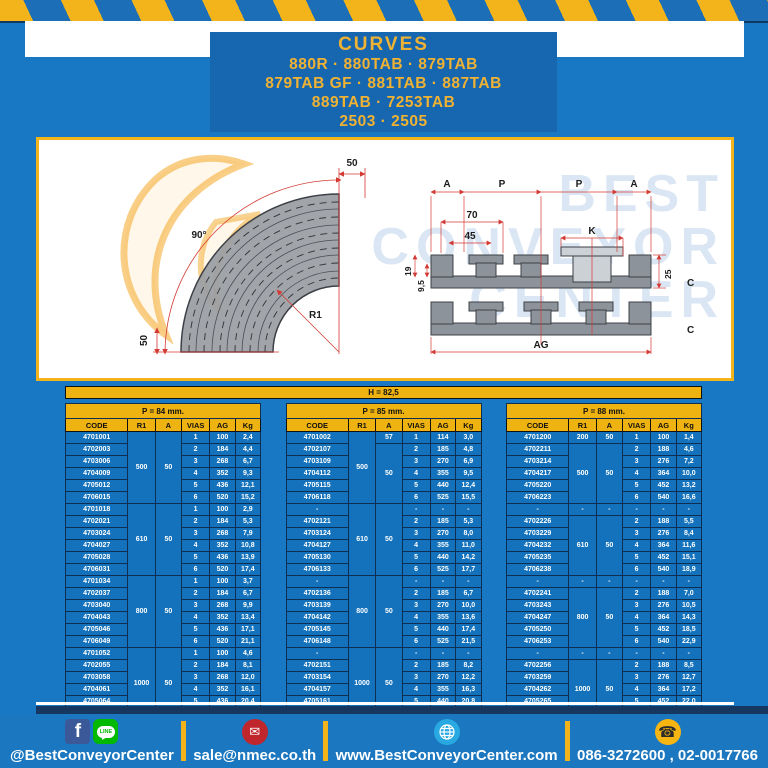  I want to click on table-cell: 4701001, so click(96, 437).